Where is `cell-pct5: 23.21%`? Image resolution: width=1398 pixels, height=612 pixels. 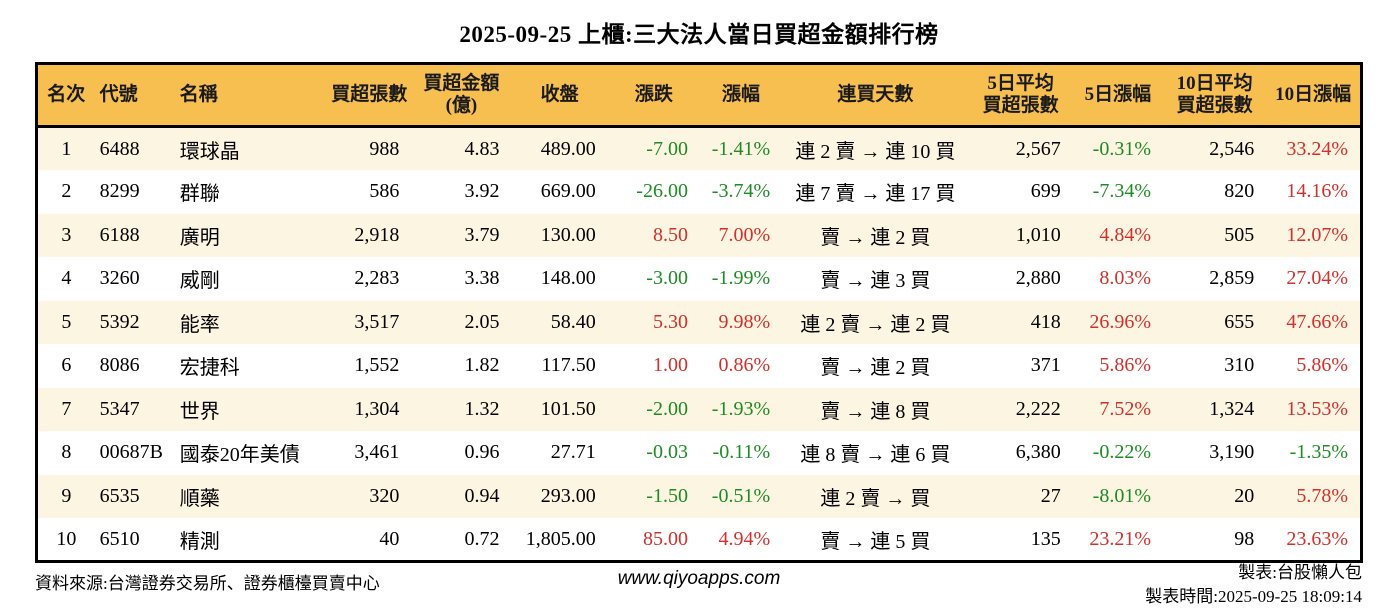
cell-pct5: 23.21% is located at coordinates (1120, 538).